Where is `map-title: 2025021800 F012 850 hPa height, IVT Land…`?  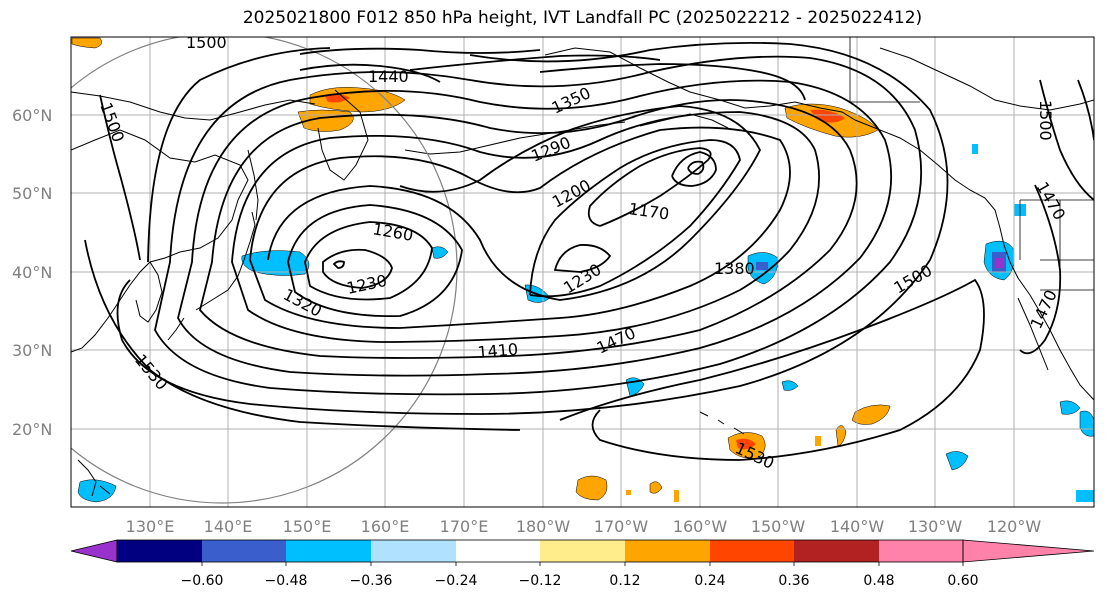 map-title: 2025021800 F012 850 hPa height, IVT Land… is located at coordinates (582, 18).